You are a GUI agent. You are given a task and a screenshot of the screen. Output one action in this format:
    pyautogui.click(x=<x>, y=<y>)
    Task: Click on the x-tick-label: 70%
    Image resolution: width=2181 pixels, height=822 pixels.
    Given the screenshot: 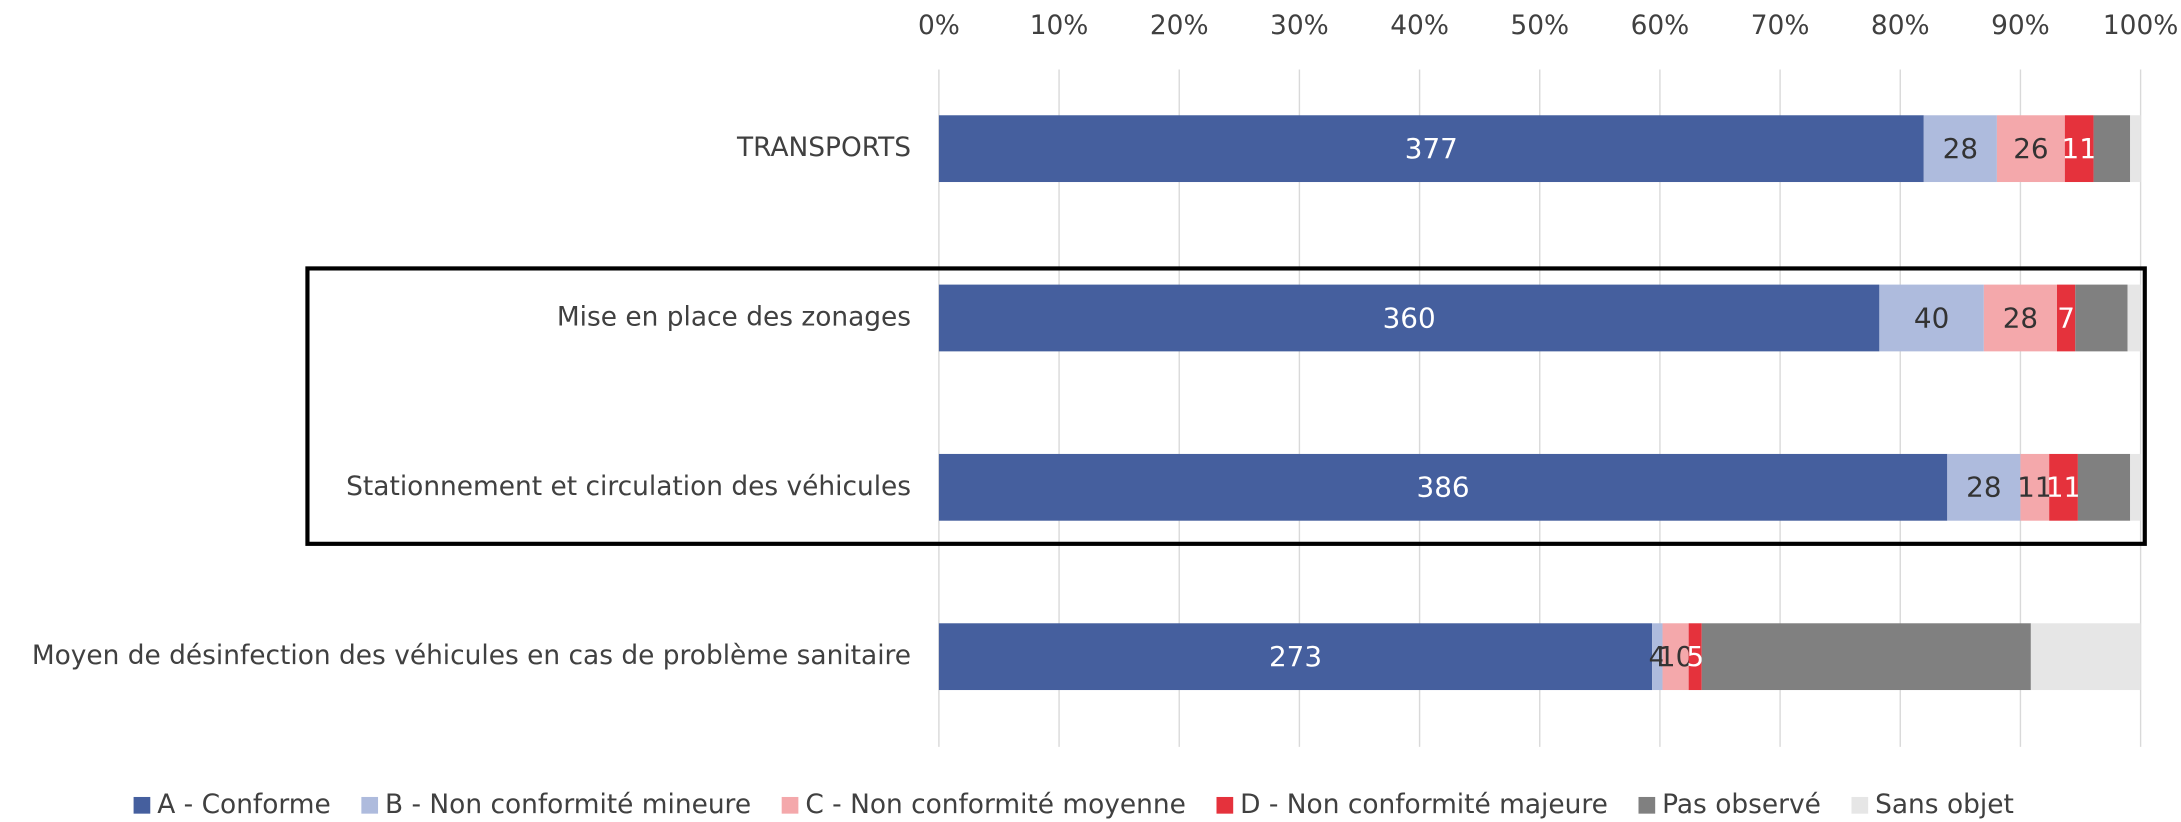 What is the action you would take?
    pyautogui.click(x=1780, y=25)
    